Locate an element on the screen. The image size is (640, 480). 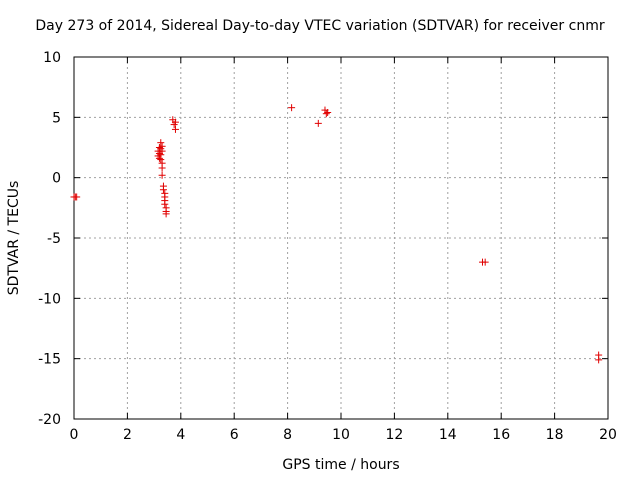
x-tick-label: 10 is located at coordinates (341, 435).